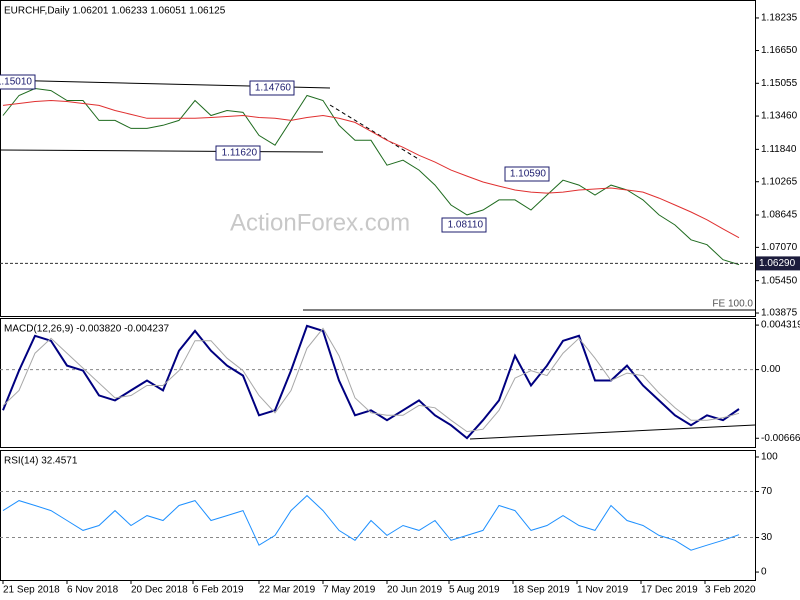  I want to click on x-tick-label: 20 Dec 2018, so click(159, 590).